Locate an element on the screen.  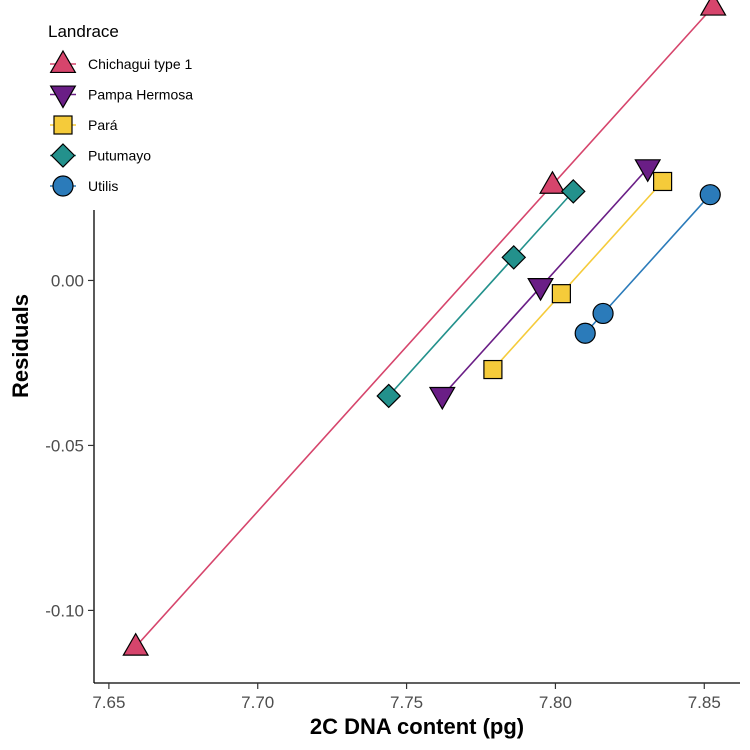
y-tick-label: -0.05 is located at coordinates (64, 445).